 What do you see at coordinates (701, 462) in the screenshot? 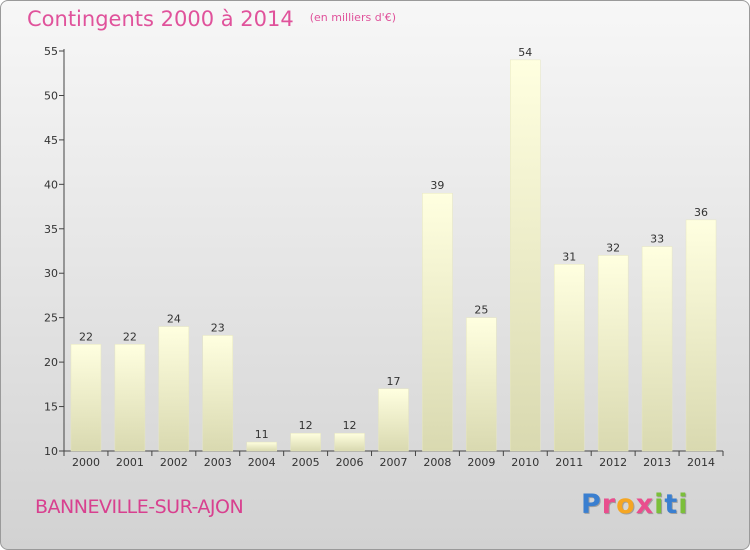
I see `x-tick-label: 2014` at bounding box center [701, 462].